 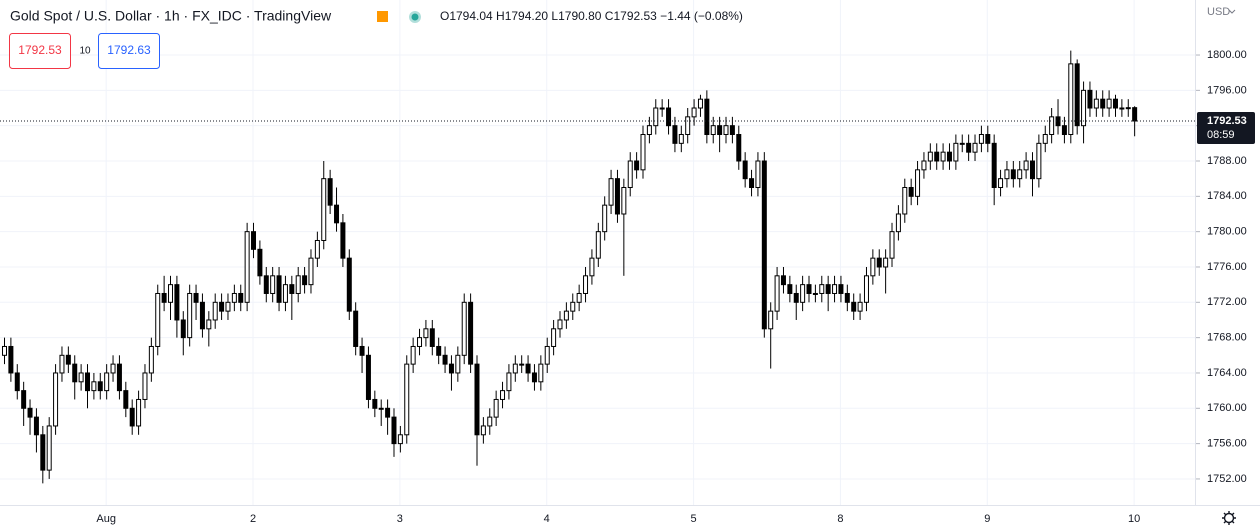 I want to click on flag-icon, so click(x=382, y=16).